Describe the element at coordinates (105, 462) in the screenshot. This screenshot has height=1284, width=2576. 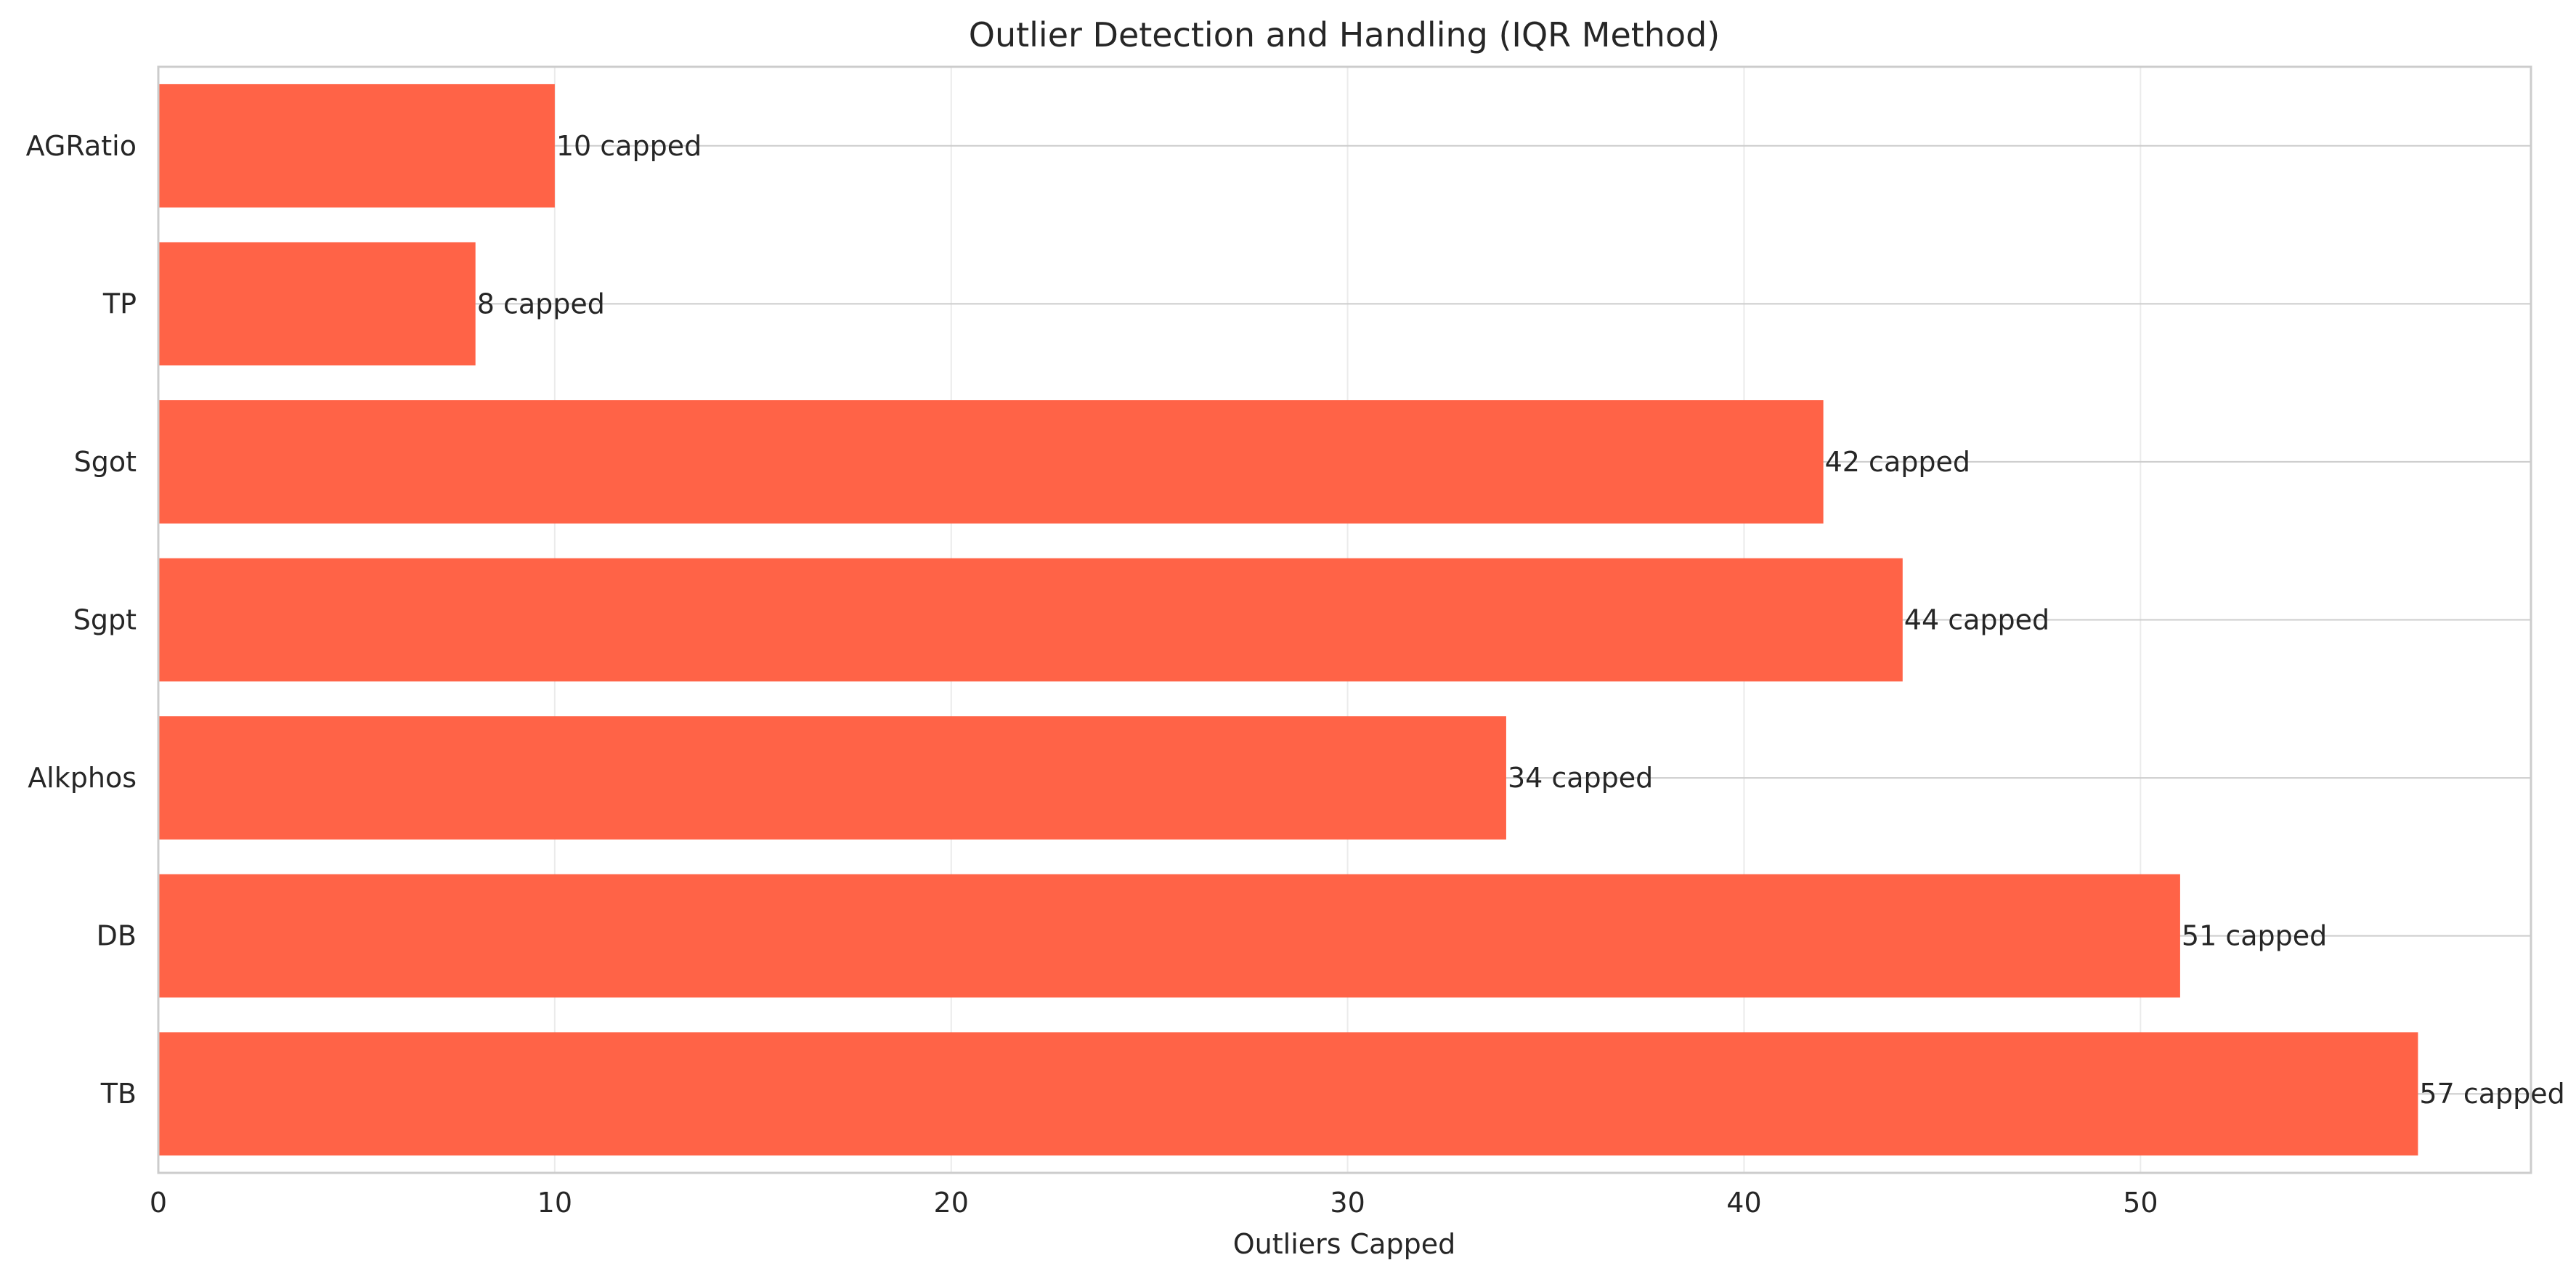
I see `y-tick-label: Sgot` at that location.